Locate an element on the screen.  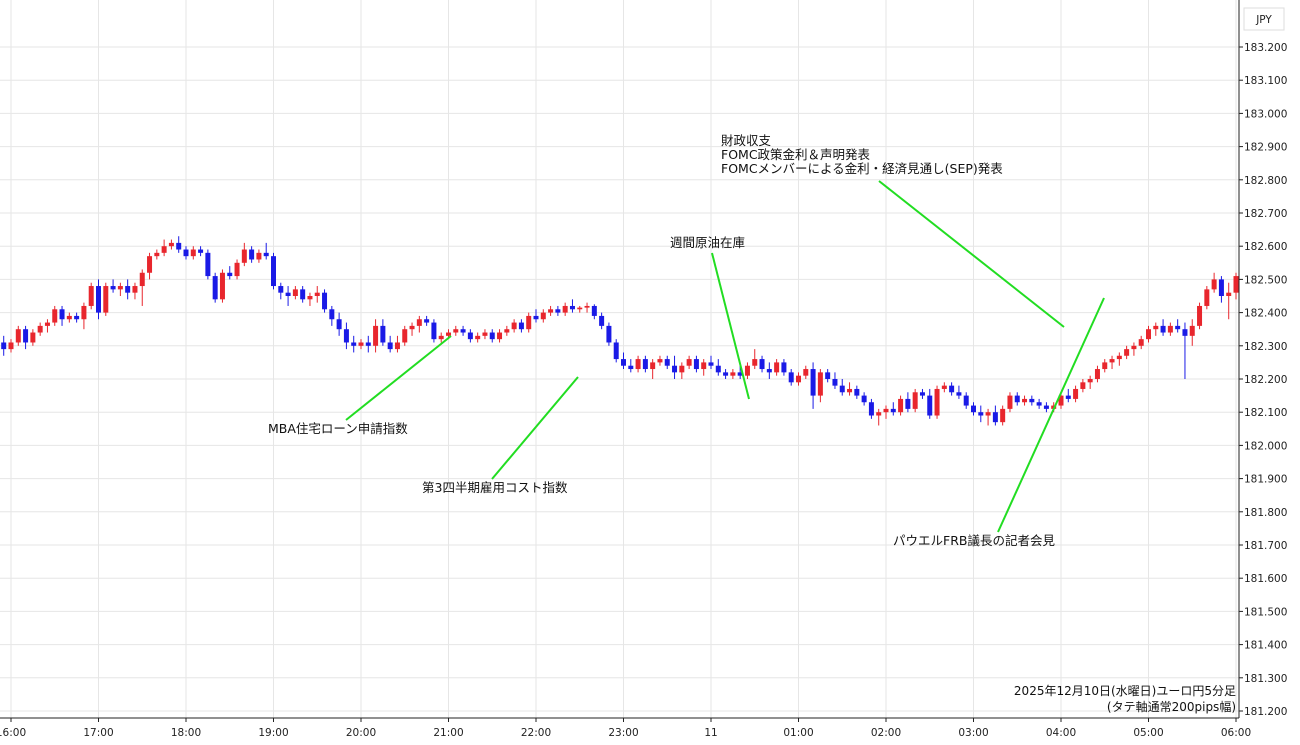
x-tick-label: 06:00 is located at coordinates (1236, 733).